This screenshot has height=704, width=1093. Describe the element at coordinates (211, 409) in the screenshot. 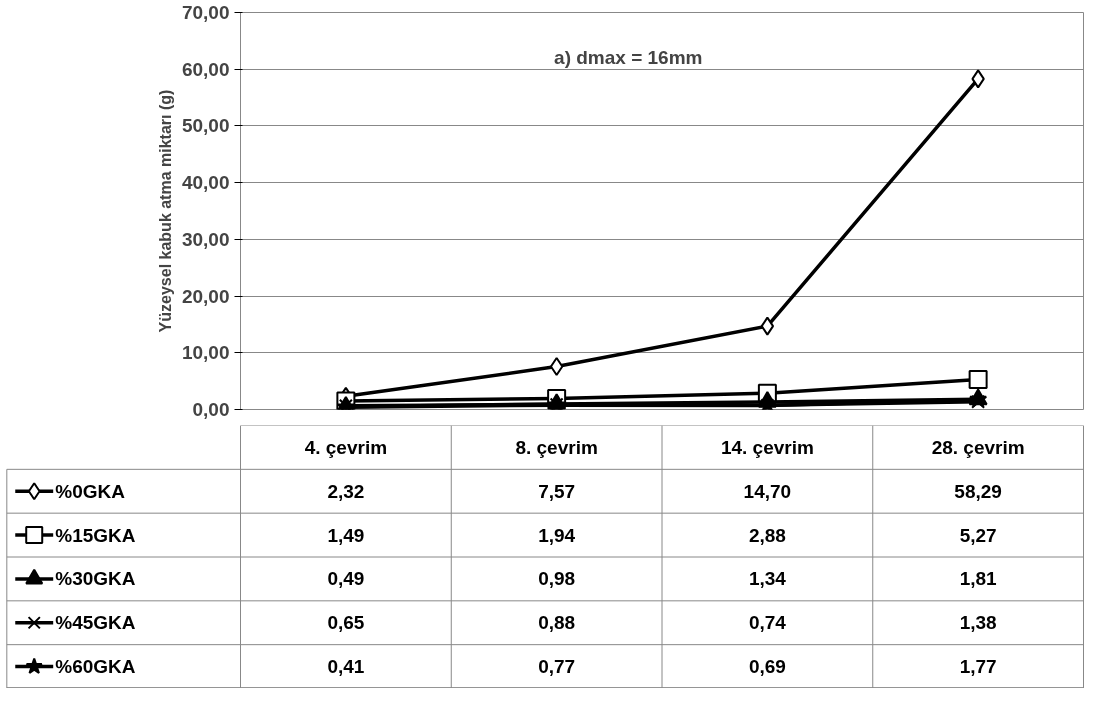

I see `y-tick-label: 0,00` at that location.